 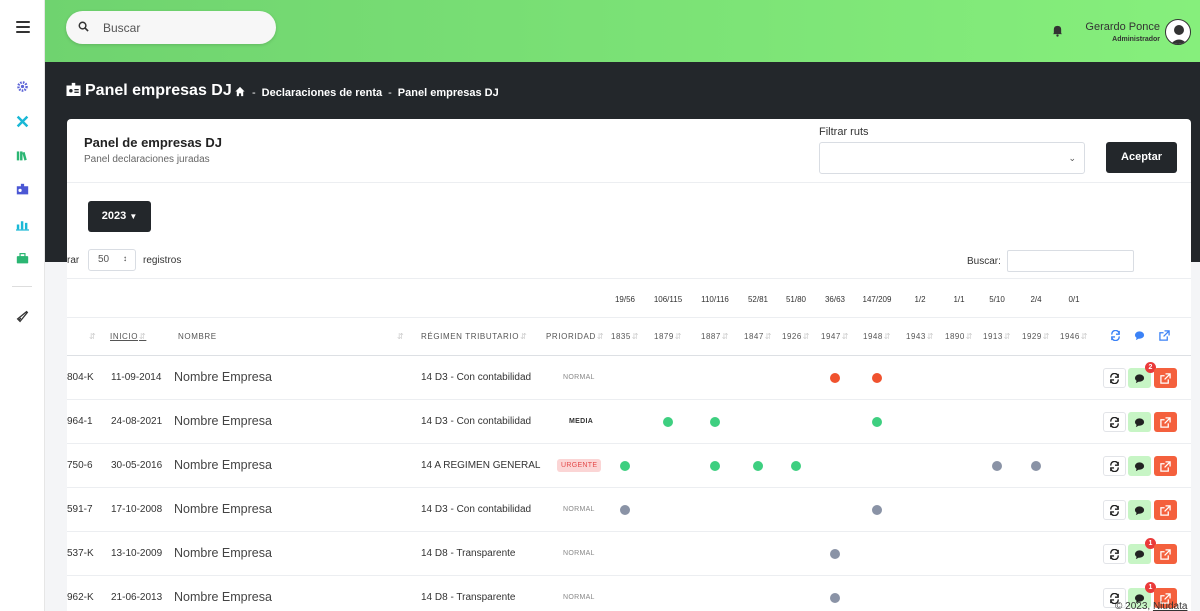 What do you see at coordinates (877, 336) in the screenshot?
I see `th-form-6: 1948⇵` at bounding box center [877, 336].